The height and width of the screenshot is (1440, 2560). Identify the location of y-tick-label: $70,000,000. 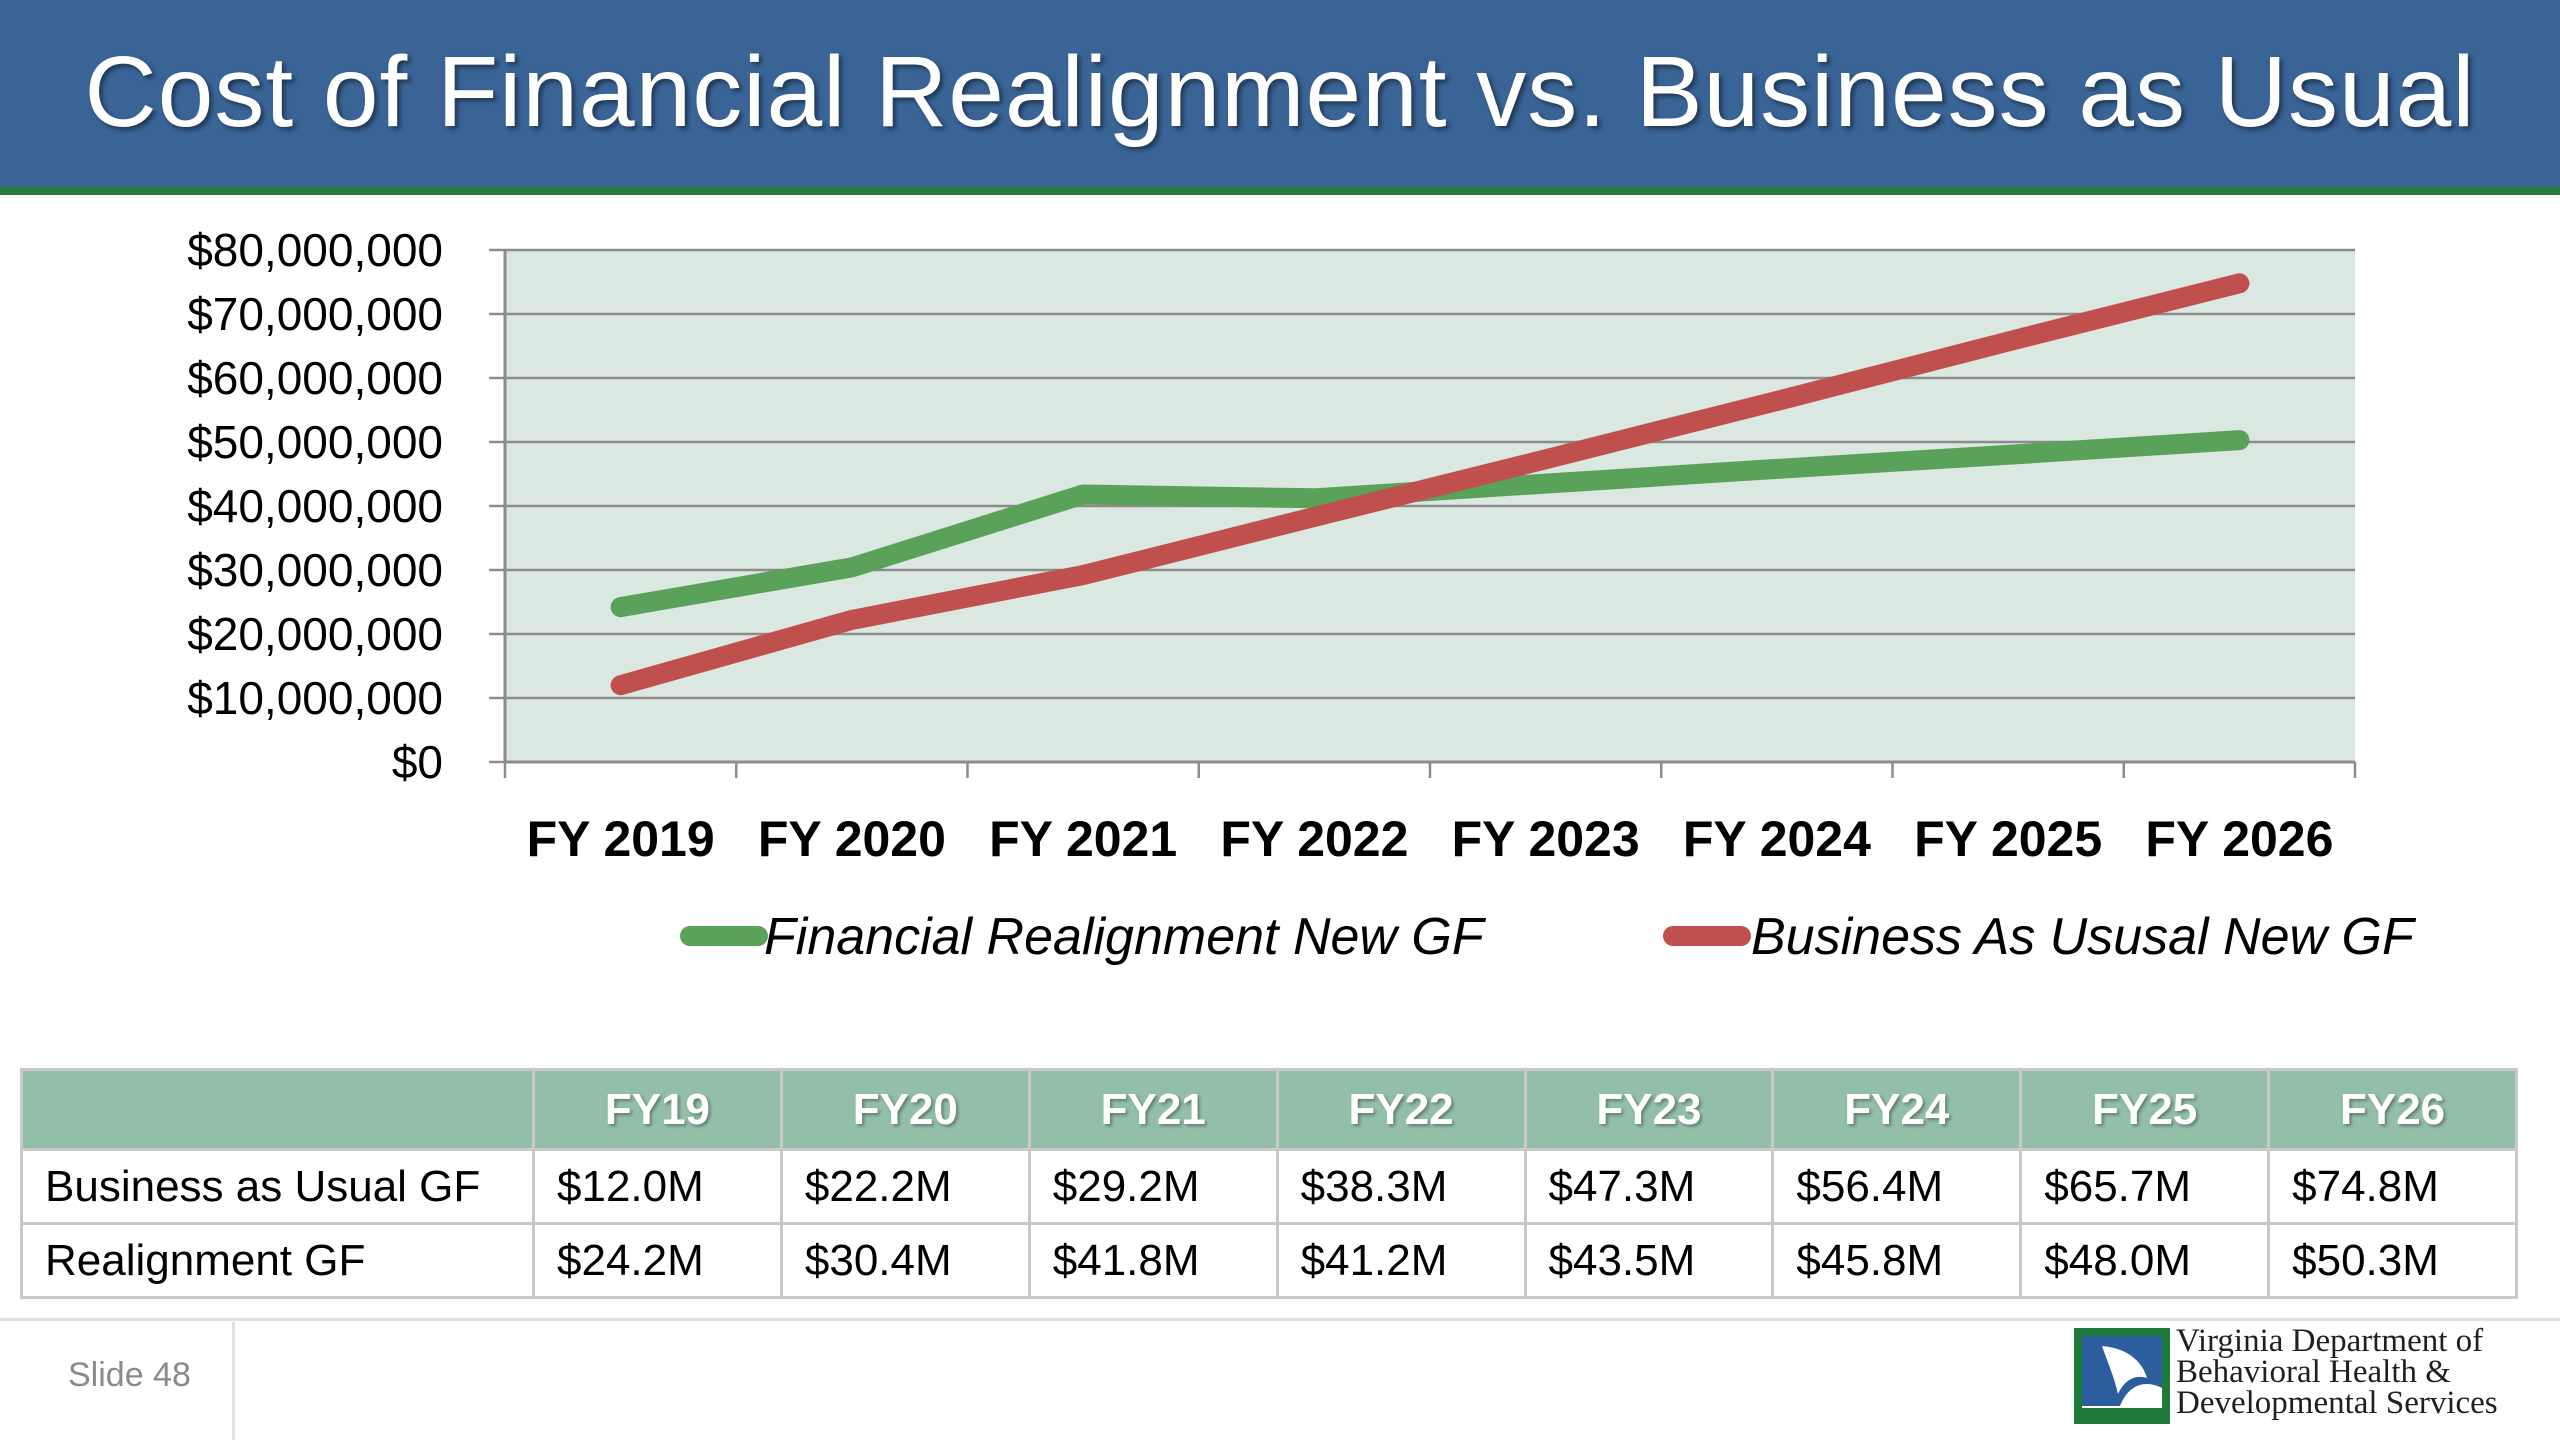
(315, 314).